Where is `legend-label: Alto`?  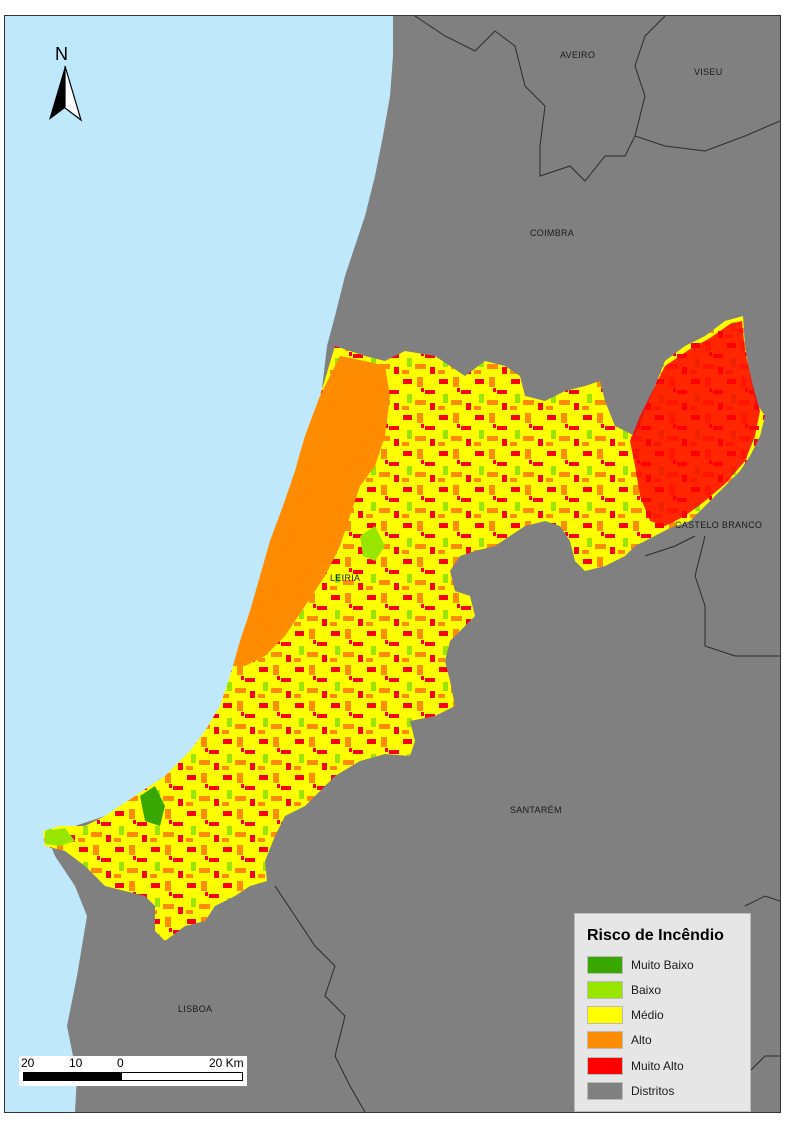 legend-label: Alto is located at coordinates (641, 1040).